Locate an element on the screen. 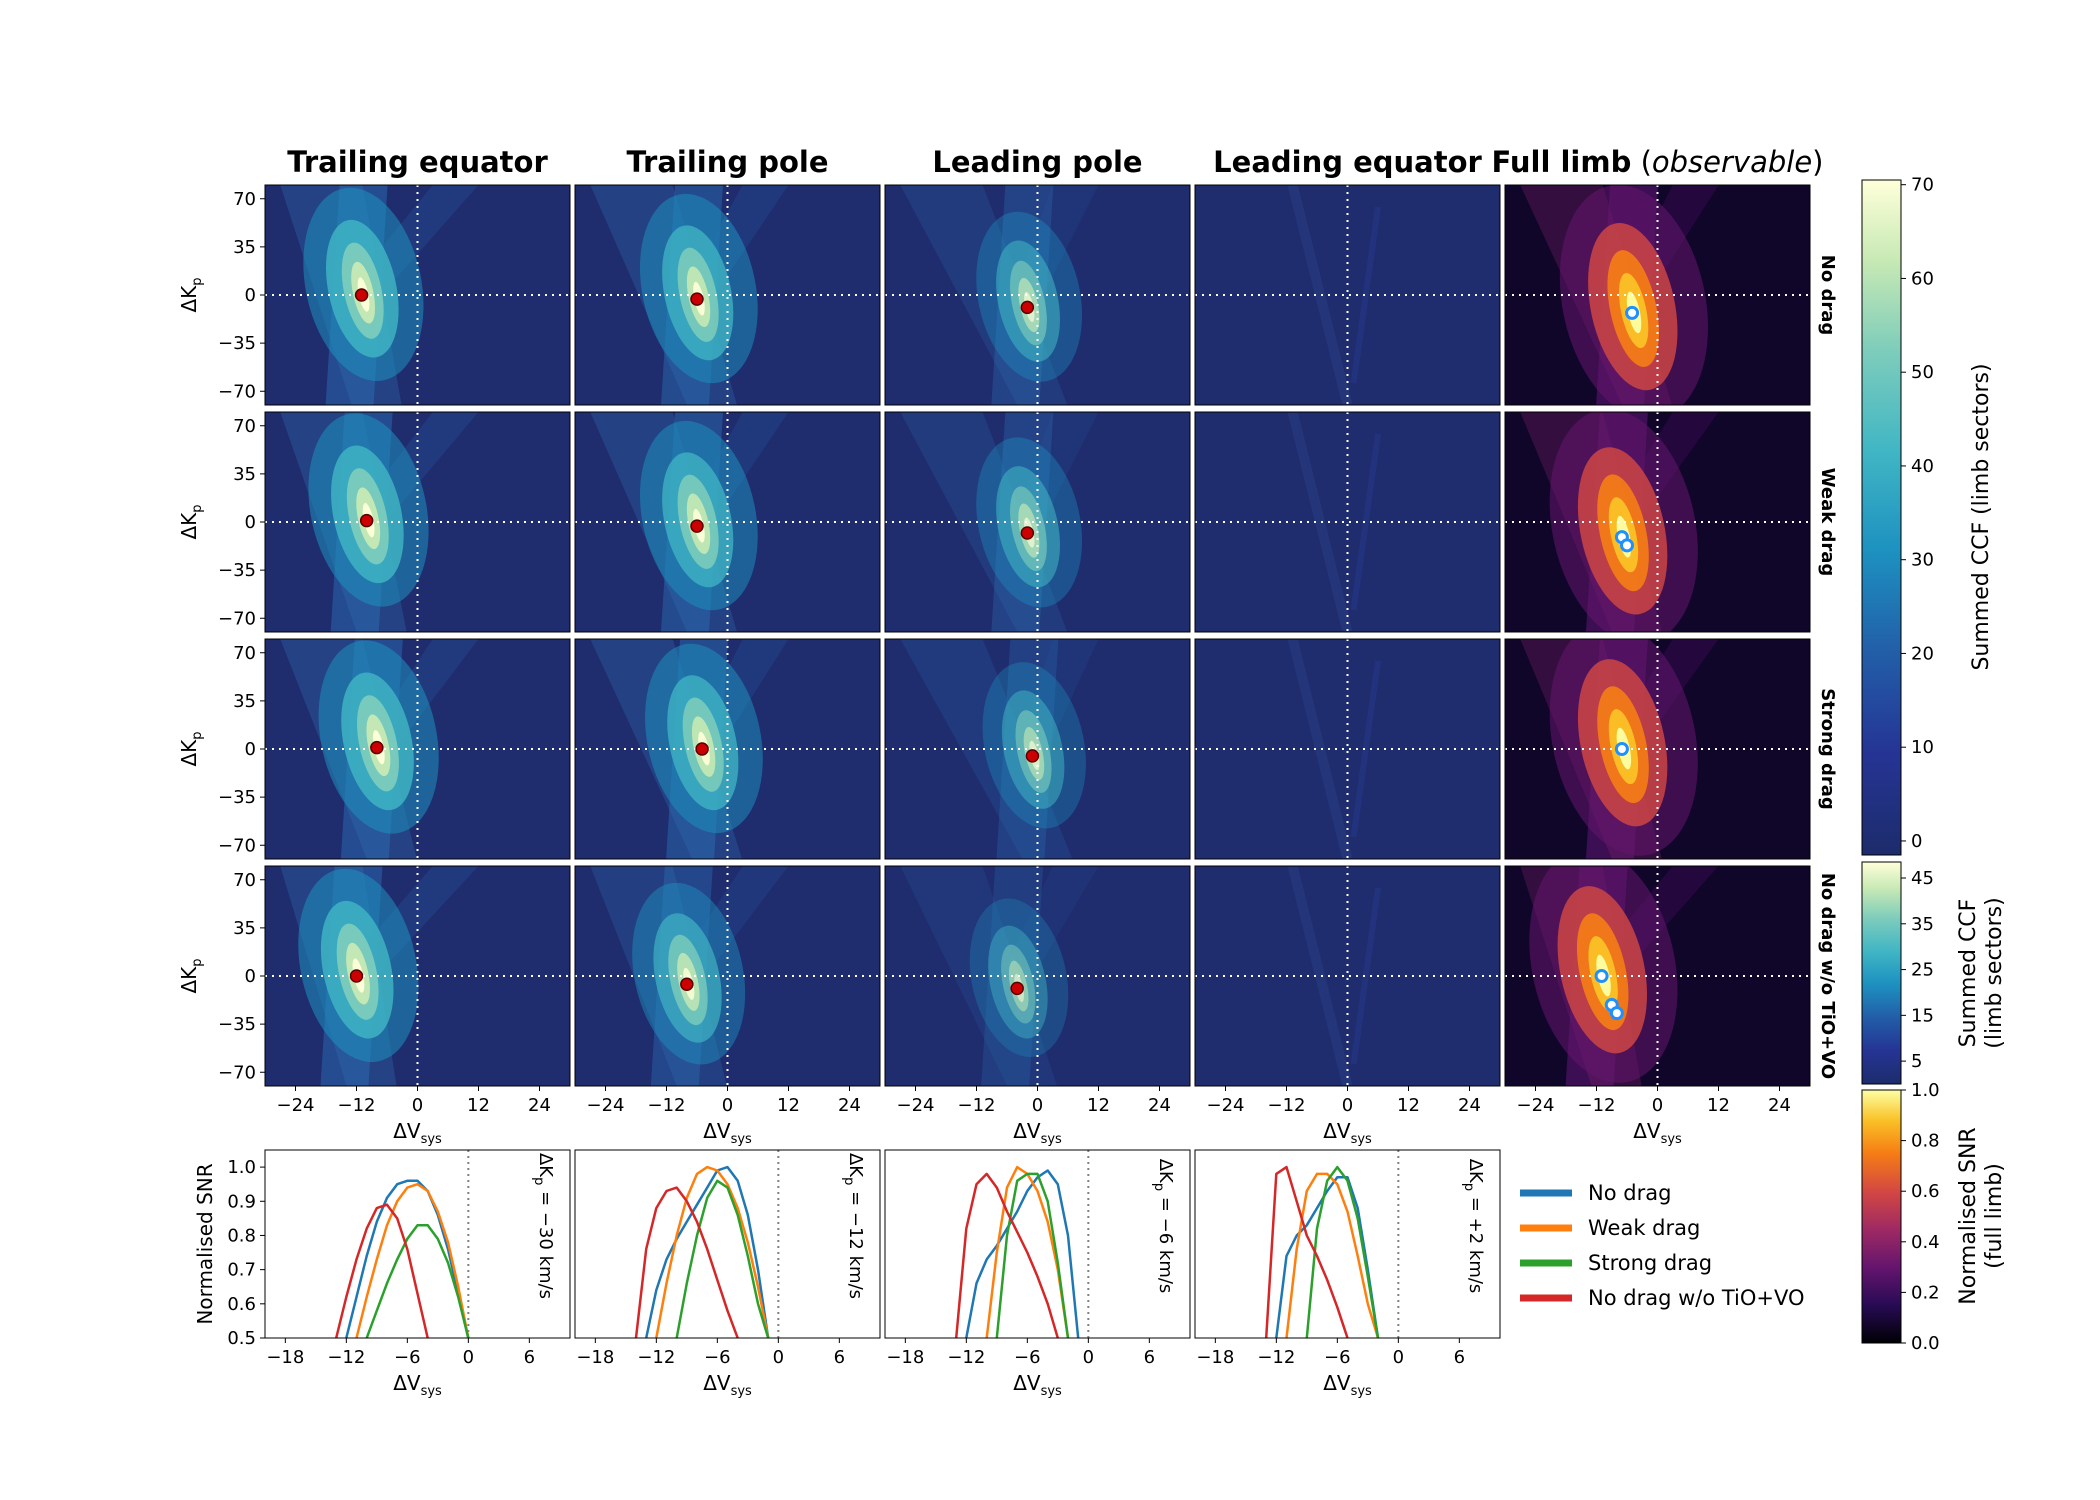 This screenshot has height=1500, width=2100. row-label: No drag is located at coordinates (1827, 295).